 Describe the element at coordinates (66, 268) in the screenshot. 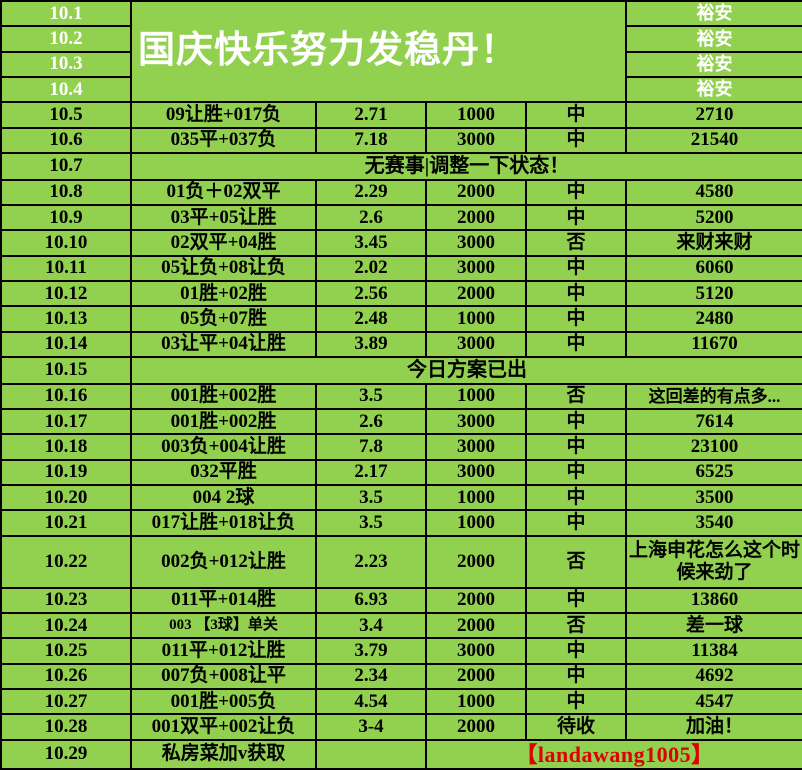

I see `date-cell: 10.11` at that location.